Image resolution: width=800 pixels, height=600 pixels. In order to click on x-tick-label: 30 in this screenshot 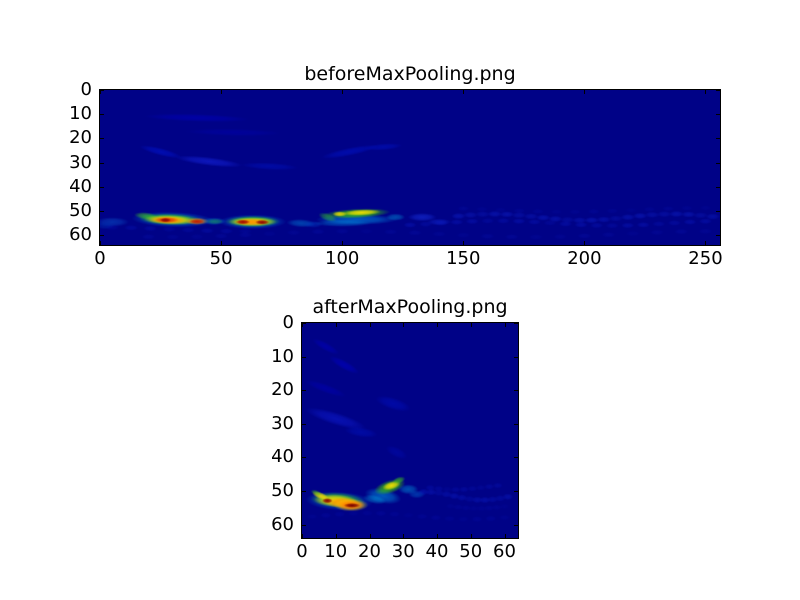, I will do `click(403, 551)`.